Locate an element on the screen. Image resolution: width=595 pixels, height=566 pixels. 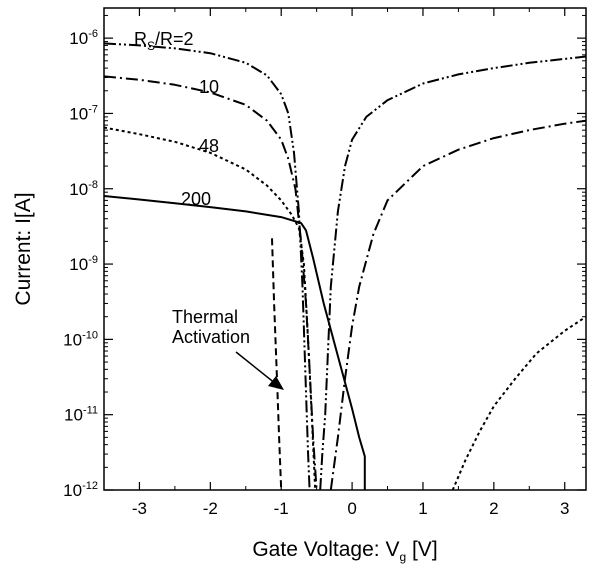
y-tick-label: 10⁻⁷ is located at coordinates (83, 113).